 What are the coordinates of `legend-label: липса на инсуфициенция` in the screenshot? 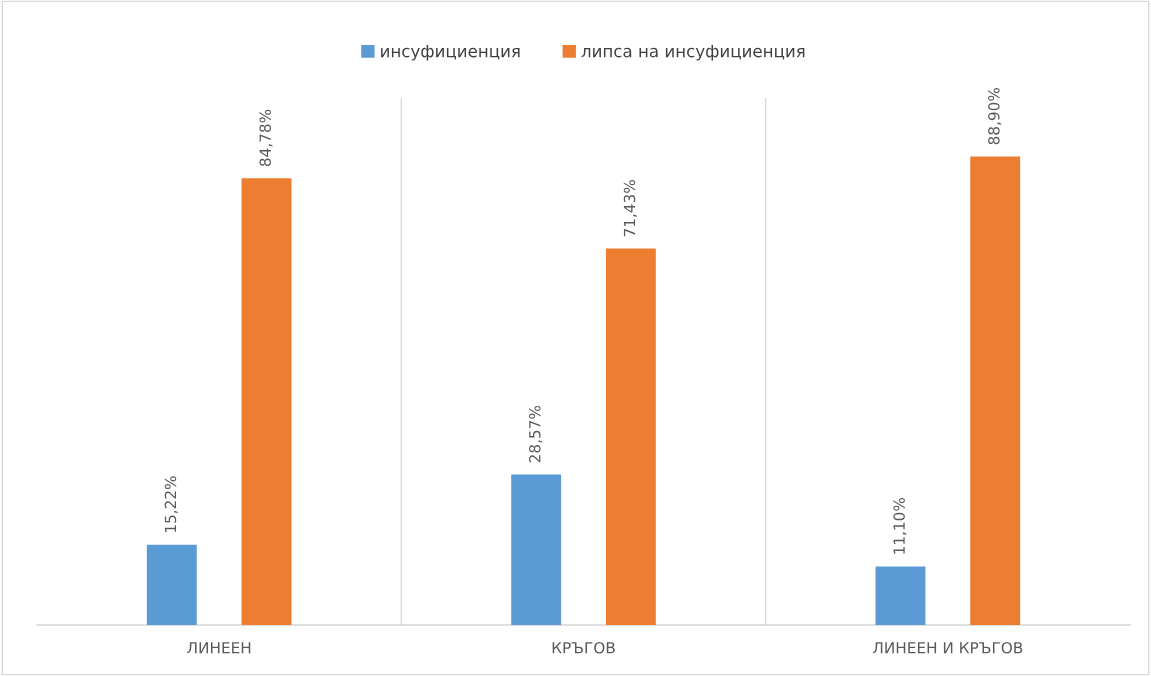 It's located at (693, 53).